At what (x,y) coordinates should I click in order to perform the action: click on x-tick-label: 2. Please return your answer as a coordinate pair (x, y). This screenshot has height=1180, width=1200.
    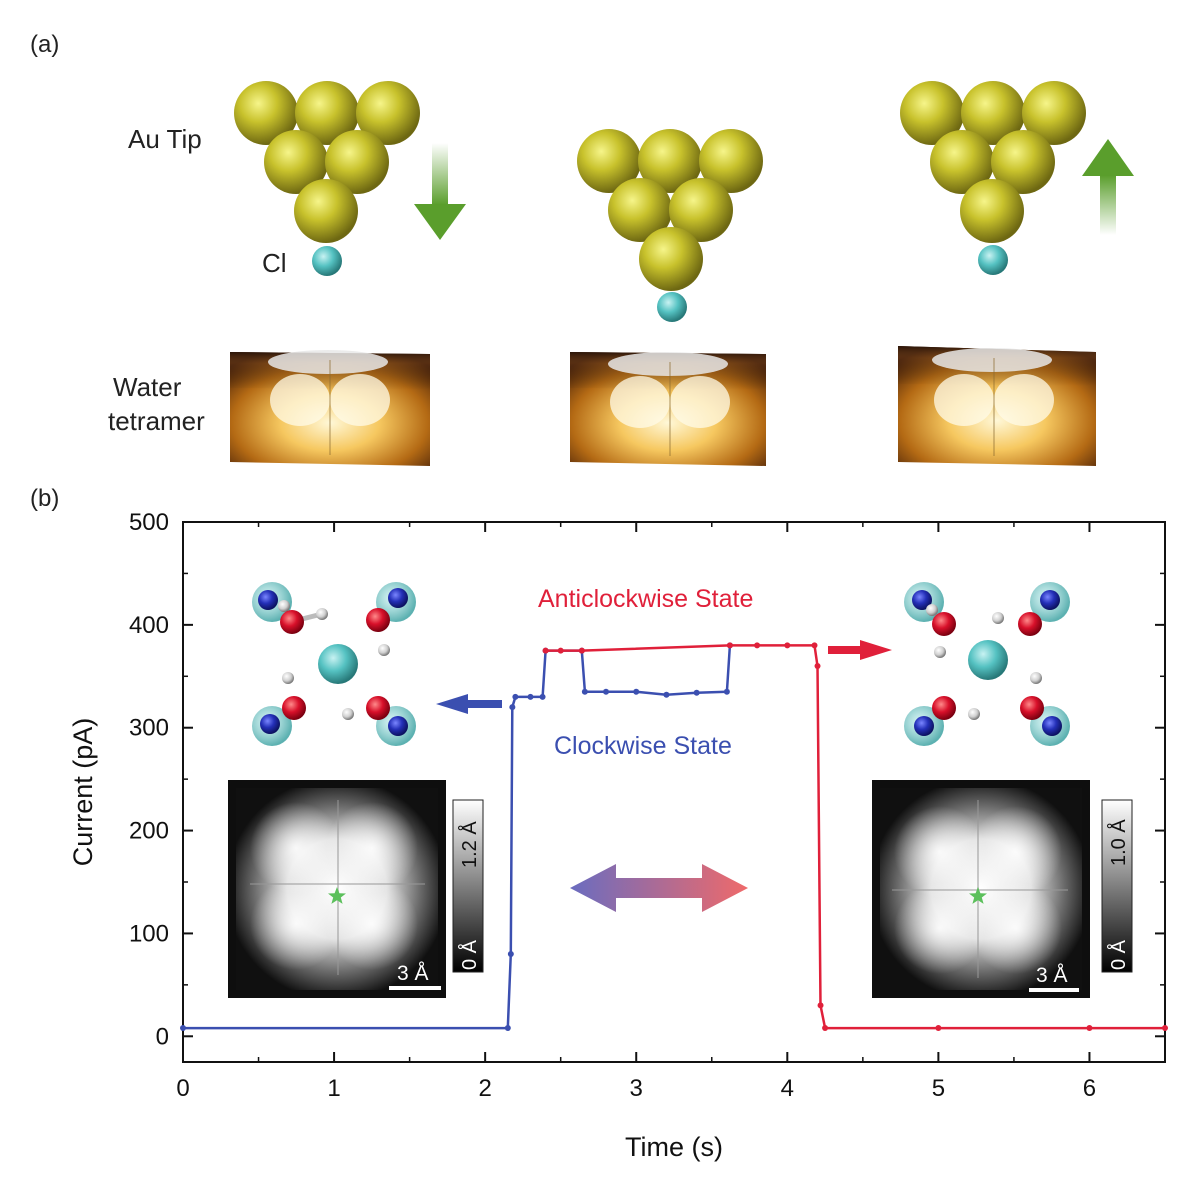
    Looking at the image, I should click on (484, 1088).